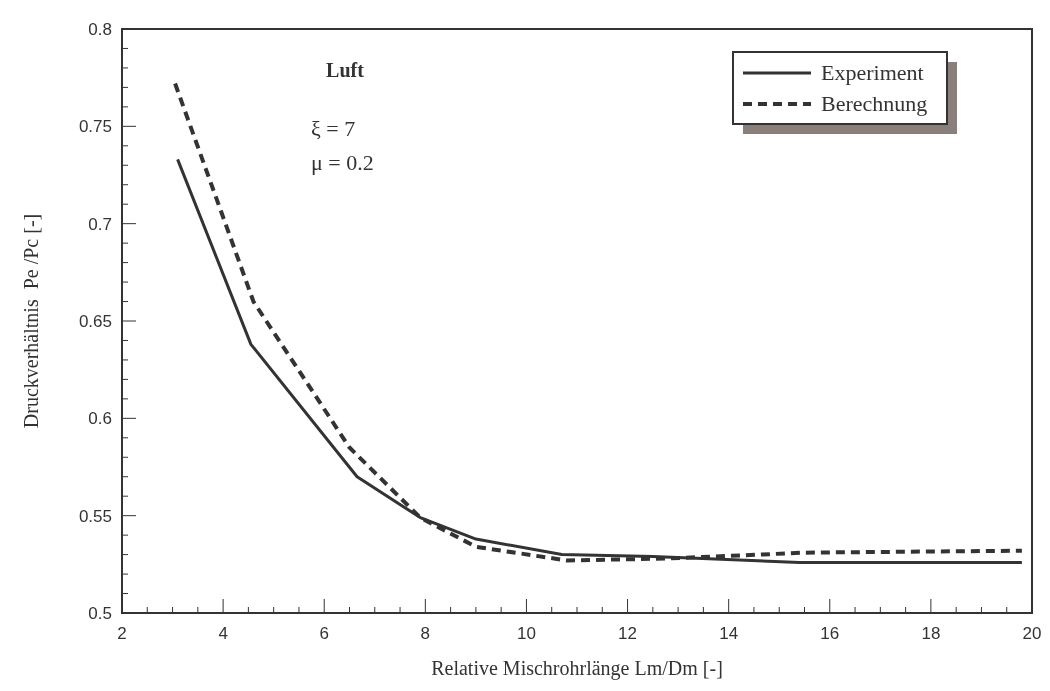 The width and height of the screenshot is (1050, 691). Describe the element at coordinates (729, 633) in the screenshot. I see `x-tick-label: 14` at that location.